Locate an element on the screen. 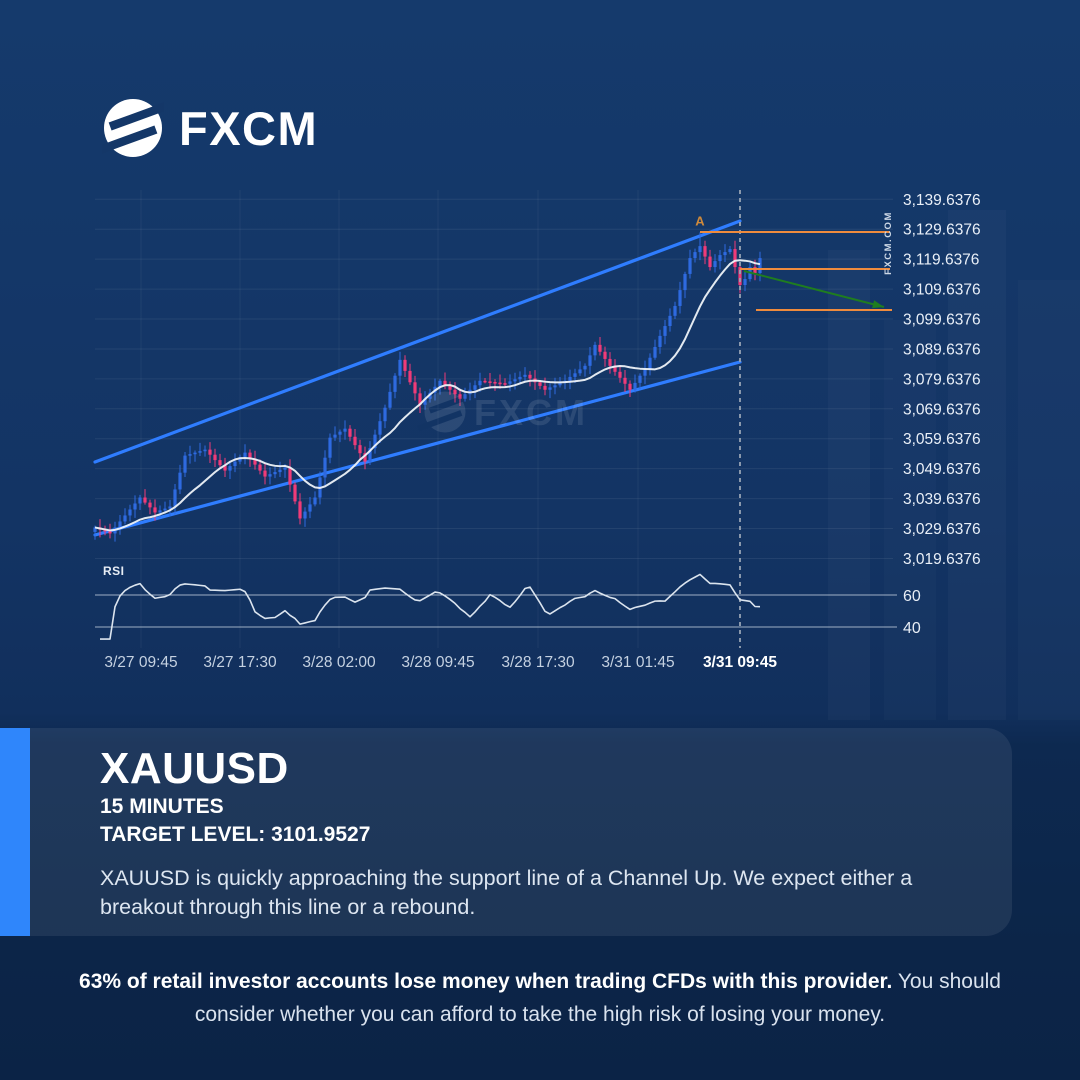 The image size is (1080, 1080). y-axis-label: 3,049.6376 is located at coordinates (942, 469).